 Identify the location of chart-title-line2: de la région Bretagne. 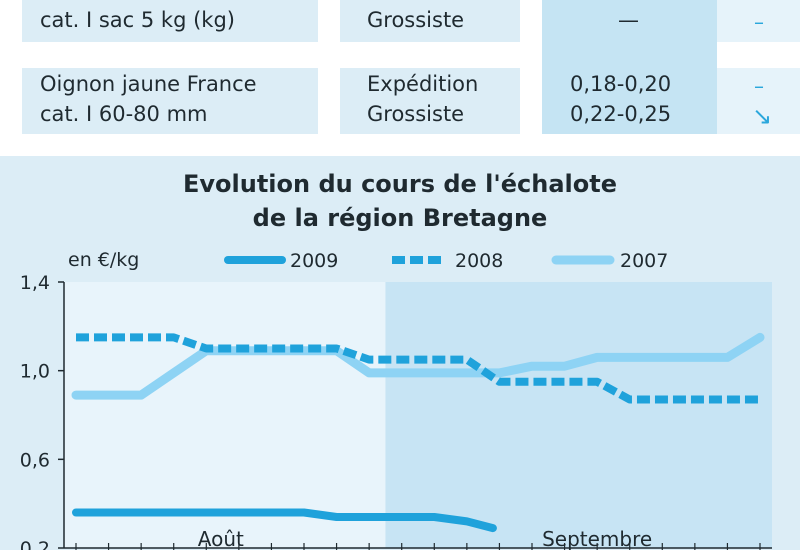
(400, 218).